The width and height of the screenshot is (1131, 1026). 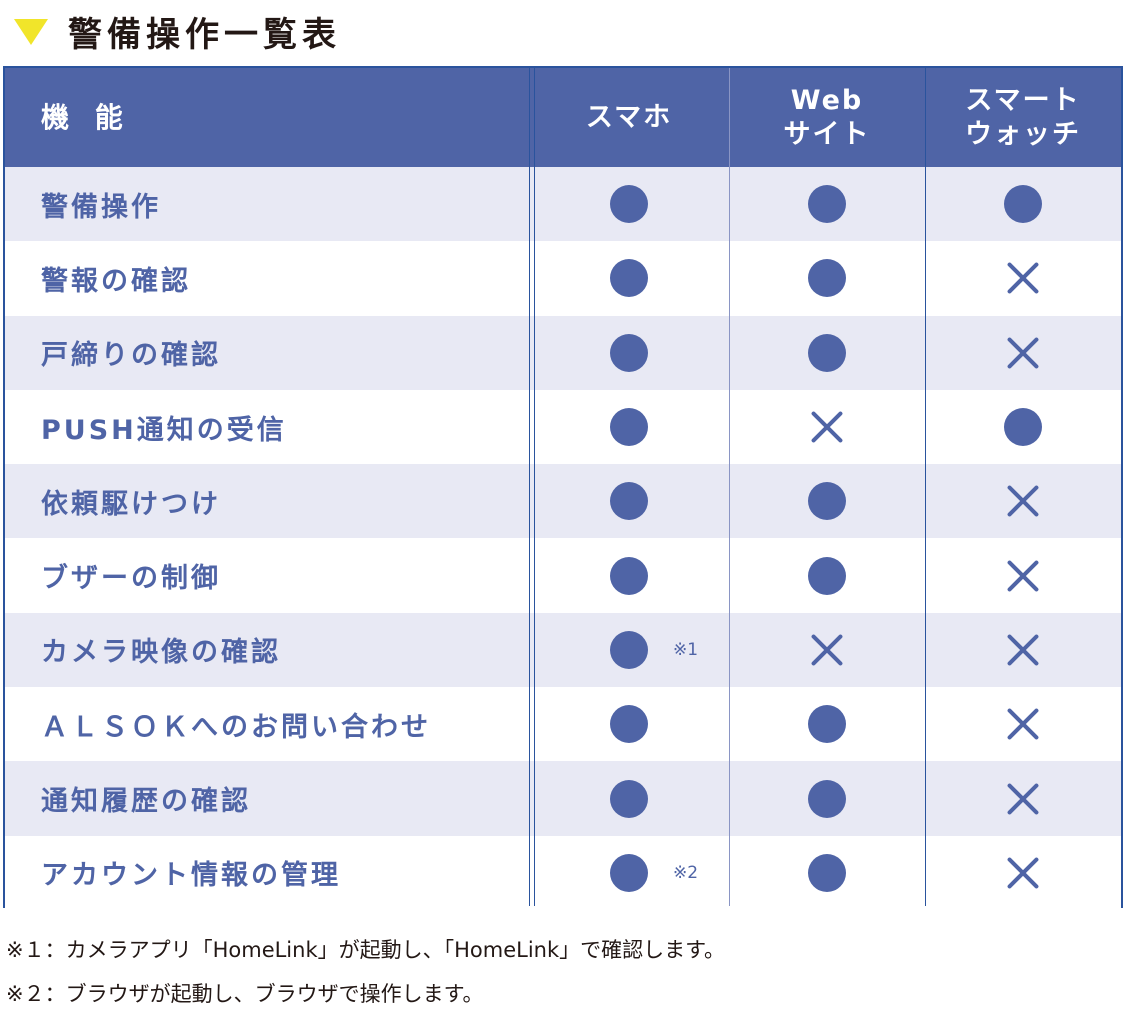 I want to click on feature-cell: 警報の確認, so click(x=267, y=278).